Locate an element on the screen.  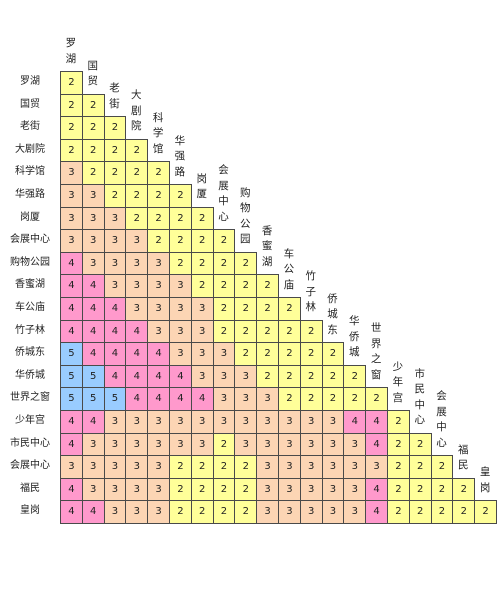
row-label: 侨城东 is located at coordinates (30, 353).